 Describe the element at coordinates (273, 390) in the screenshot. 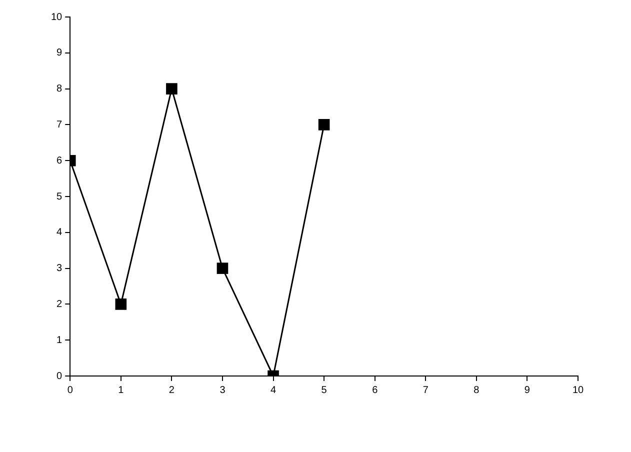

I see `x-tick-label: 4` at that location.